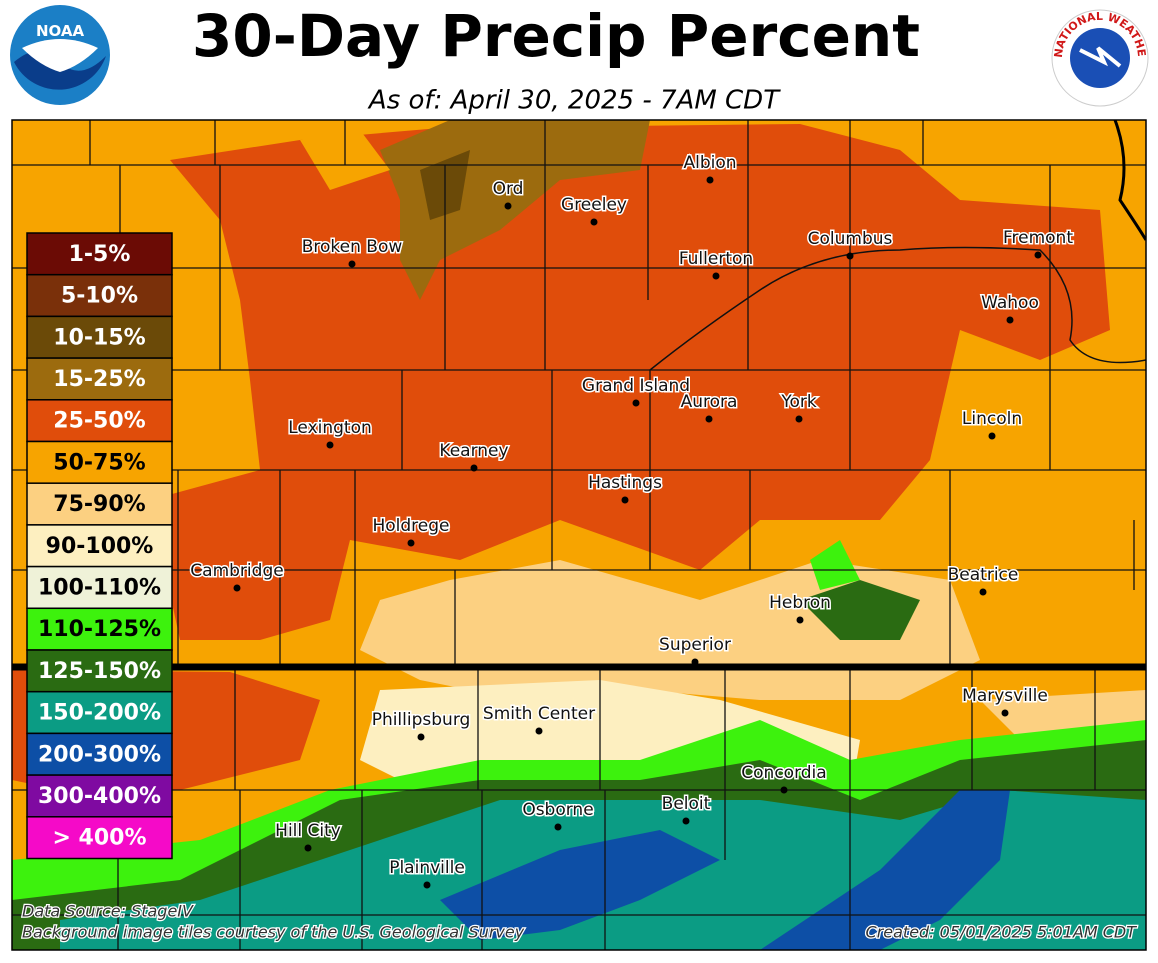 This screenshot has height=963, width=1158. I want to click on city-label: Aurora, so click(709, 402).